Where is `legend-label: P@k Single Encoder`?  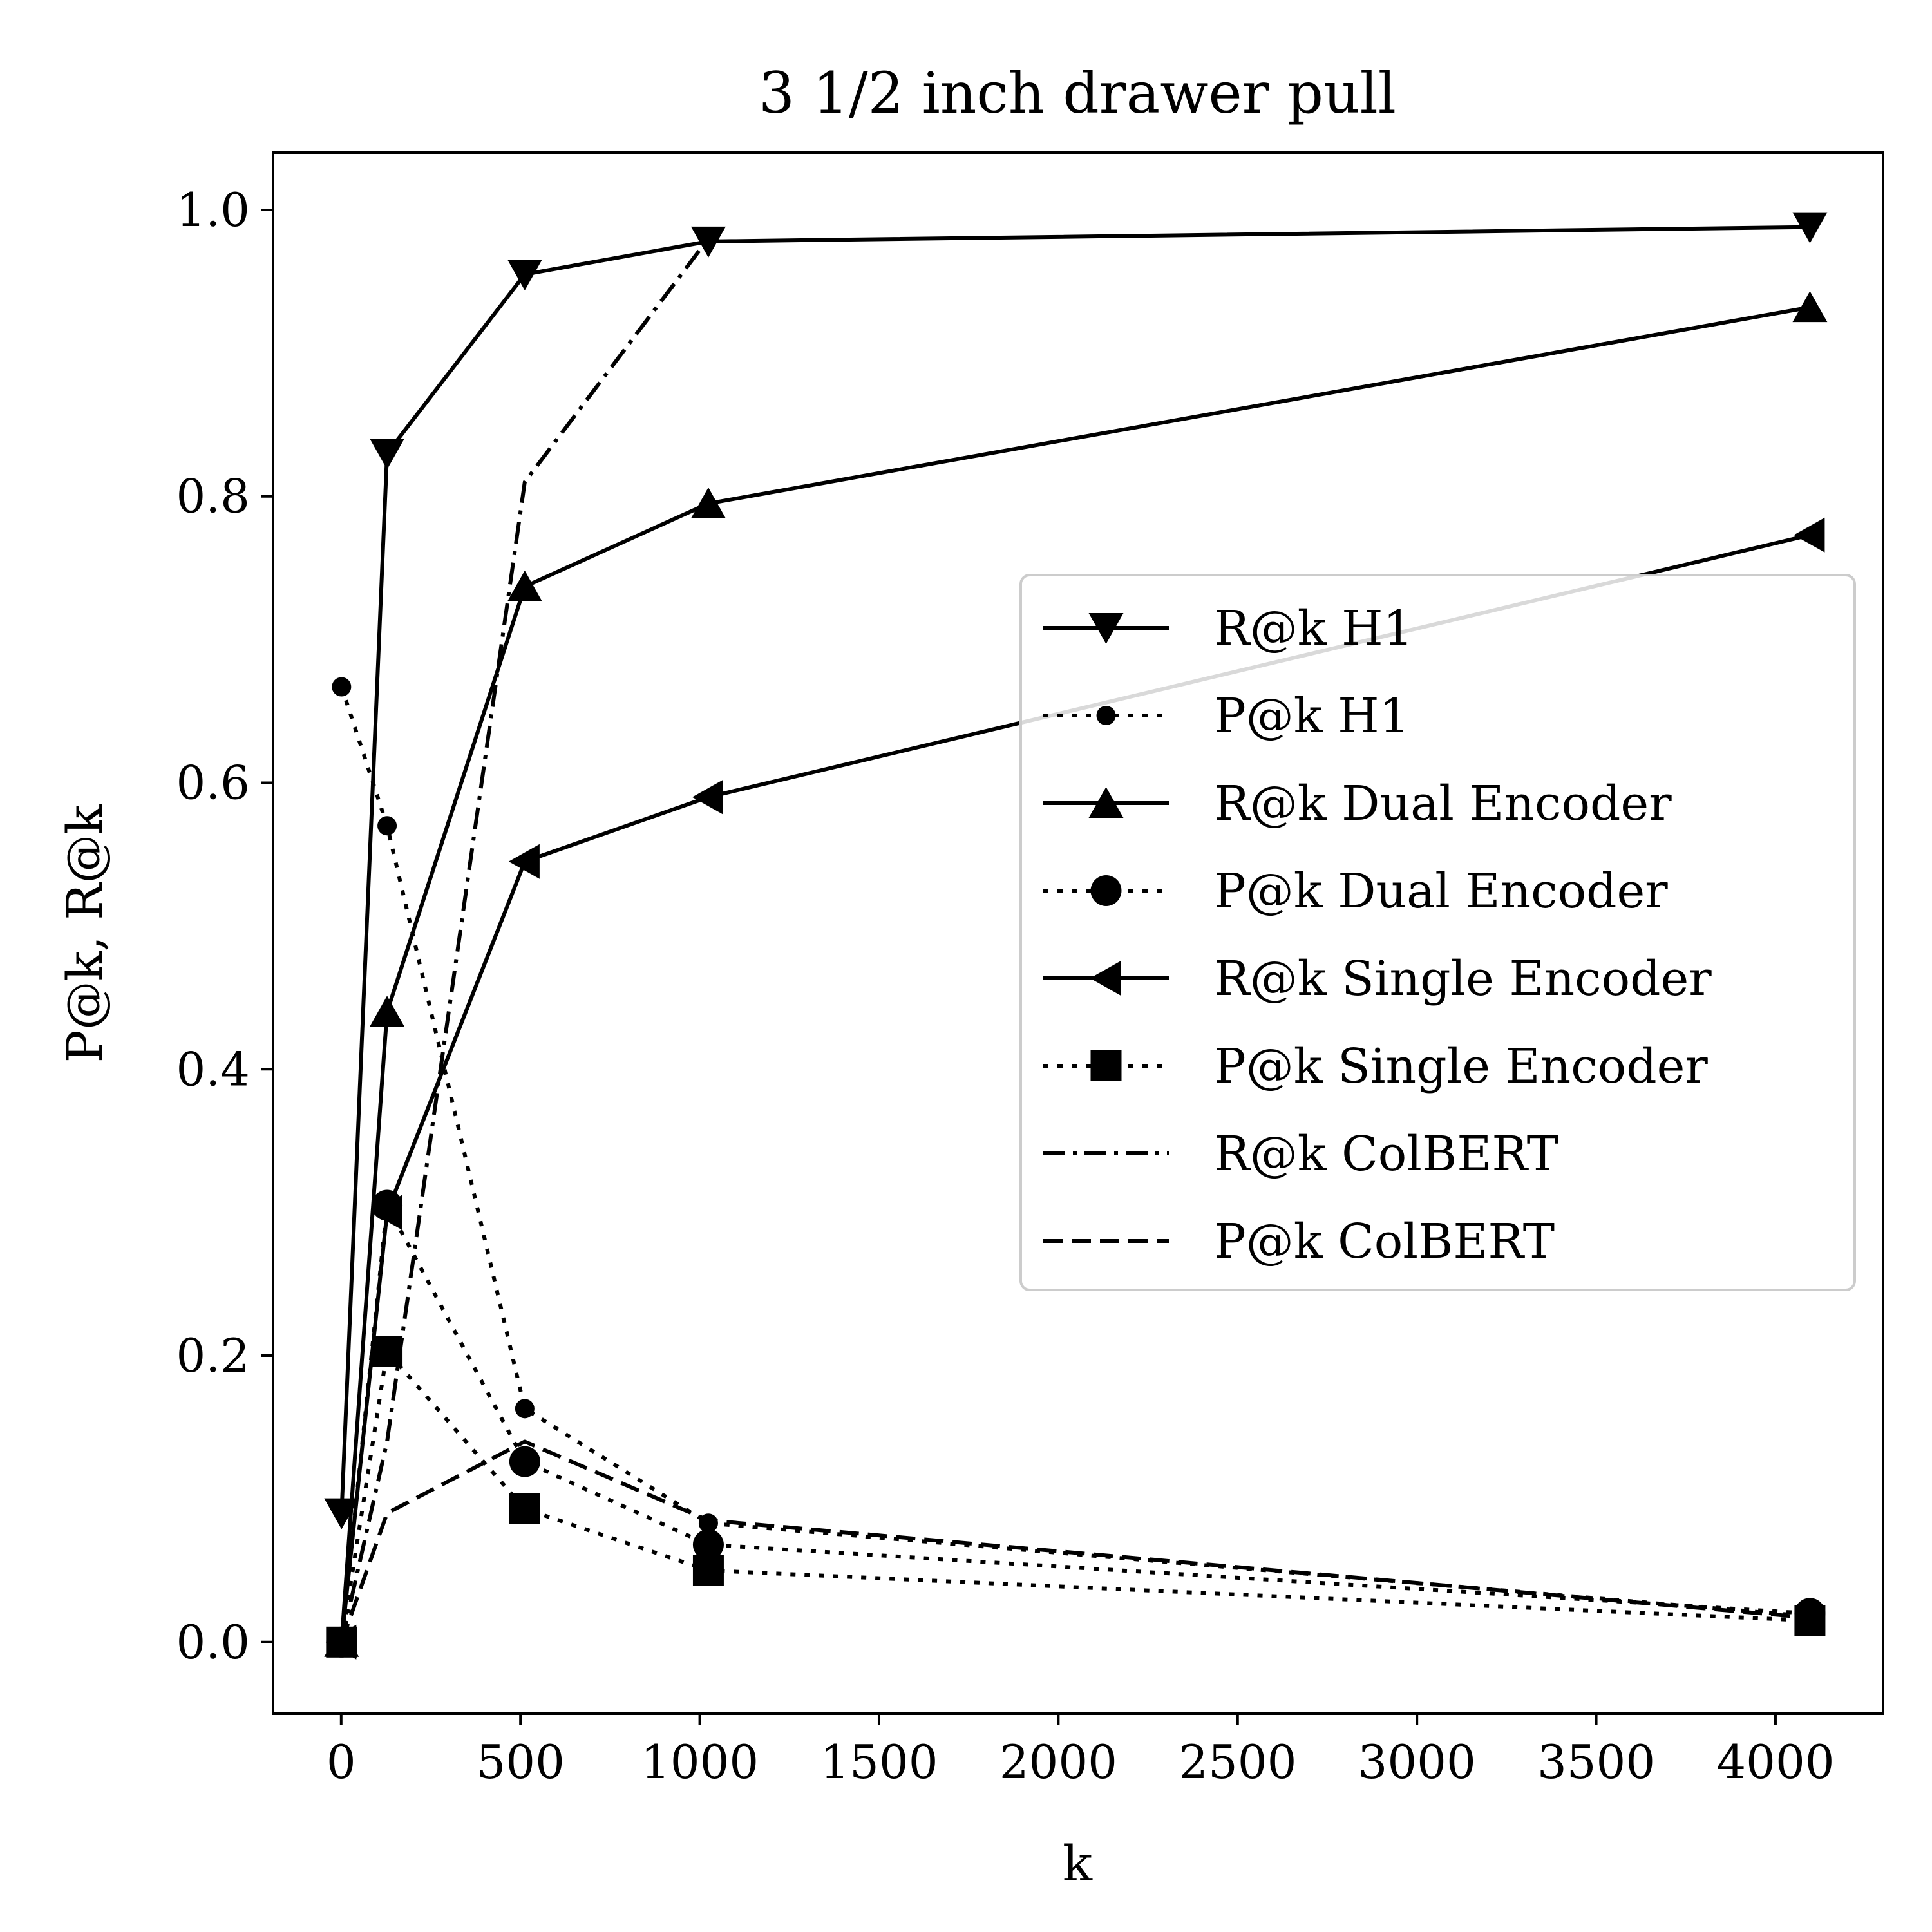 legend-label: P@k Single Encoder is located at coordinates (1461, 1066).